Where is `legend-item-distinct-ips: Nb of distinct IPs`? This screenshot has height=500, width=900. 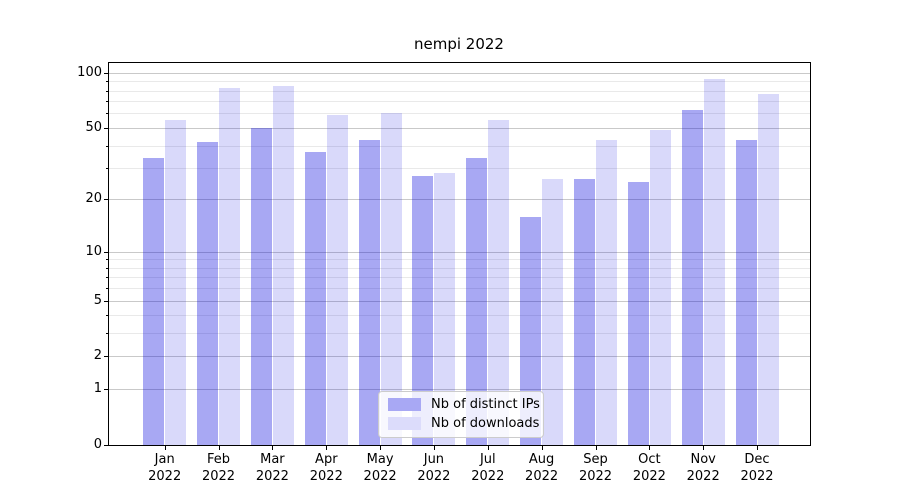
legend-item-distinct-ips: Nb of distinct IPs is located at coordinates (464, 404).